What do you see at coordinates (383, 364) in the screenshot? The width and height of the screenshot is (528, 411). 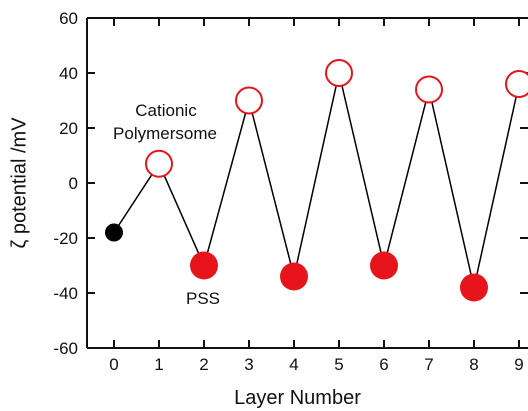 I see `x-tick-label: 6` at bounding box center [383, 364].